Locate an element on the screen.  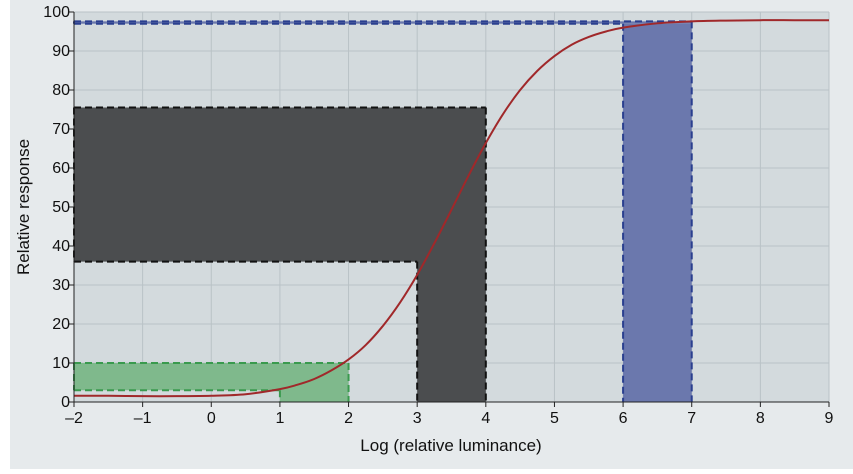
x-tick-label: 3 is located at coordinates (417, 418).